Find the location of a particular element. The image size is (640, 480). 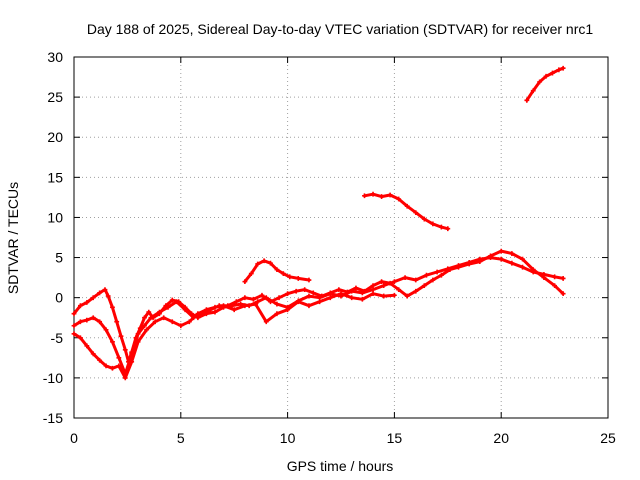

series-track-d is located at coordinates (277, 271).